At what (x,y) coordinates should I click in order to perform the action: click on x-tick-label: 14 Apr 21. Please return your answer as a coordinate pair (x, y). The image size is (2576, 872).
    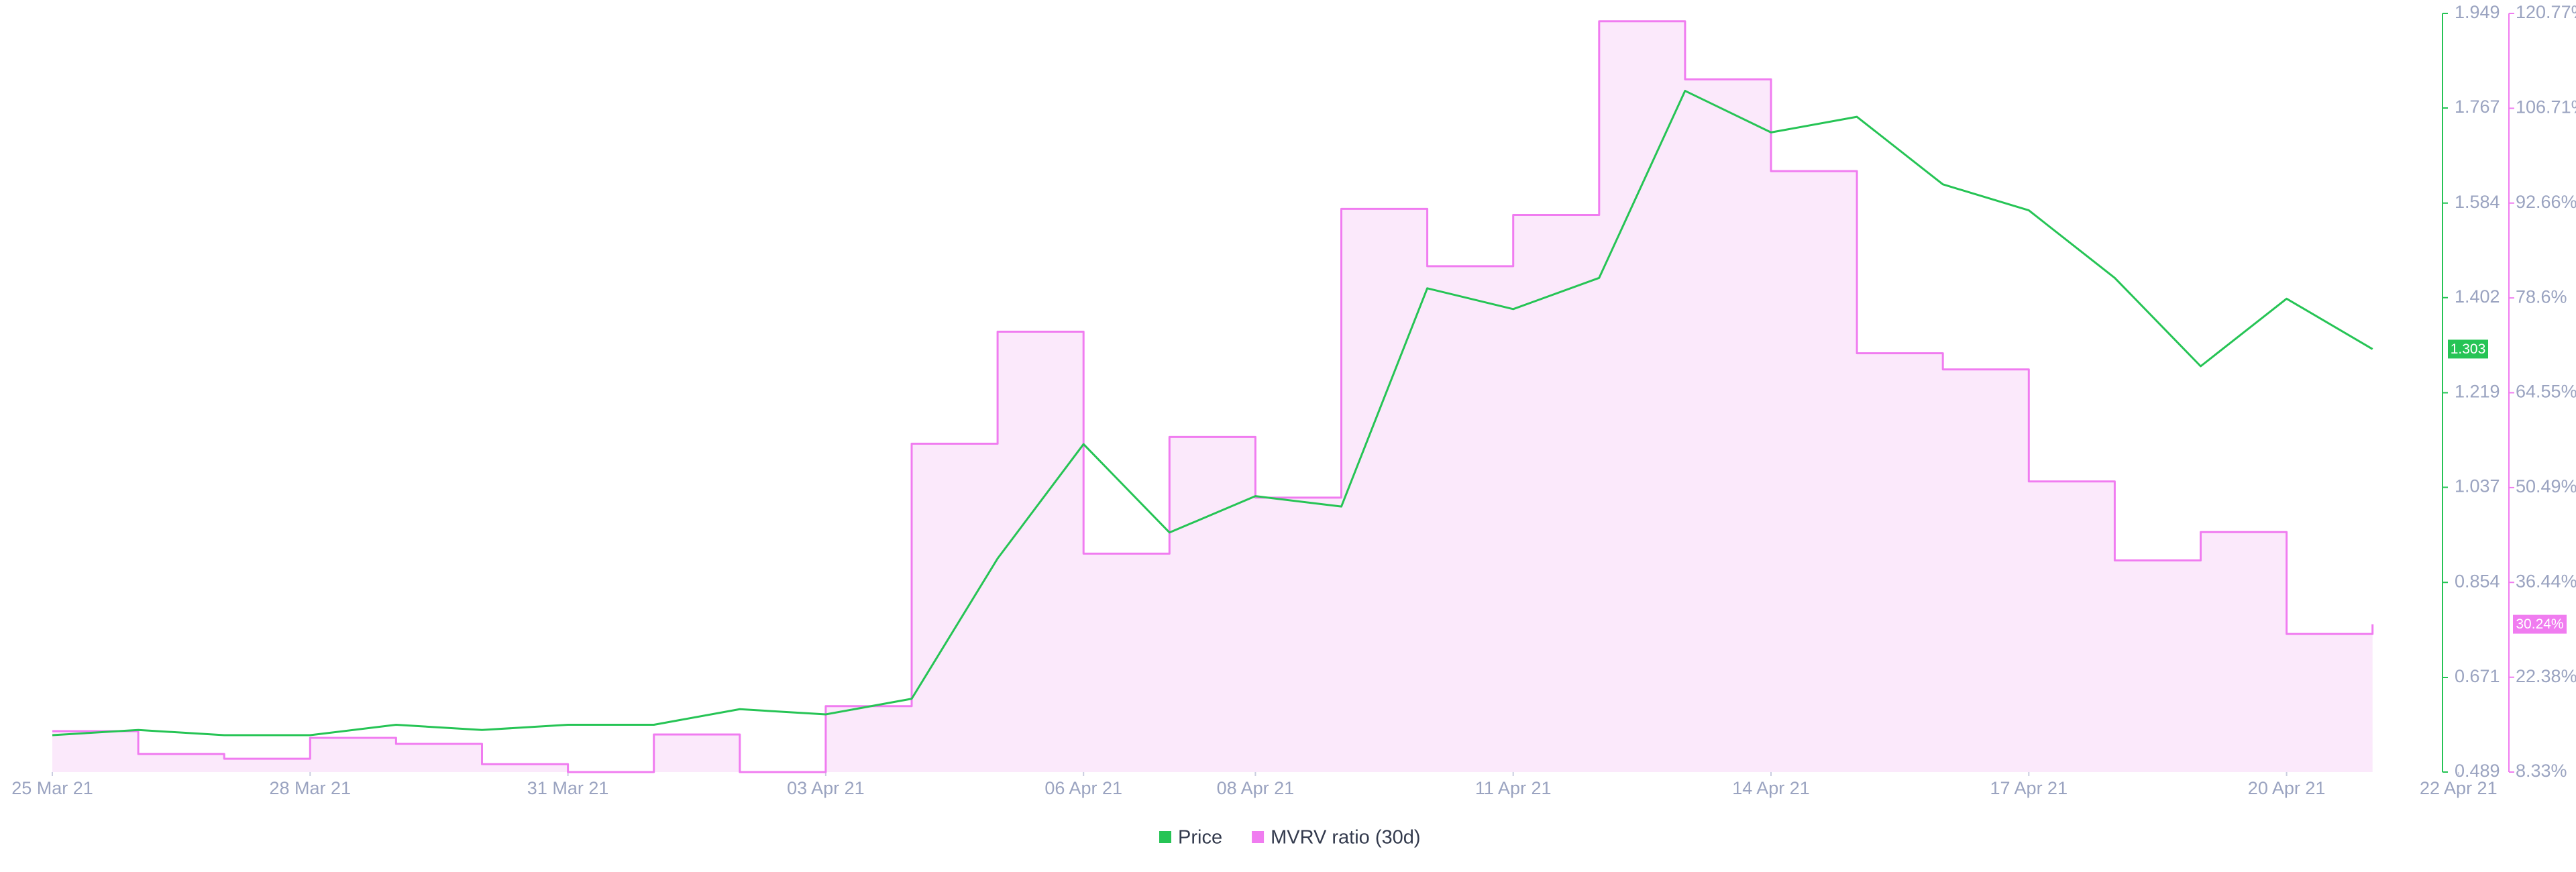
    Looking at the image, I should click on (1771, 788).